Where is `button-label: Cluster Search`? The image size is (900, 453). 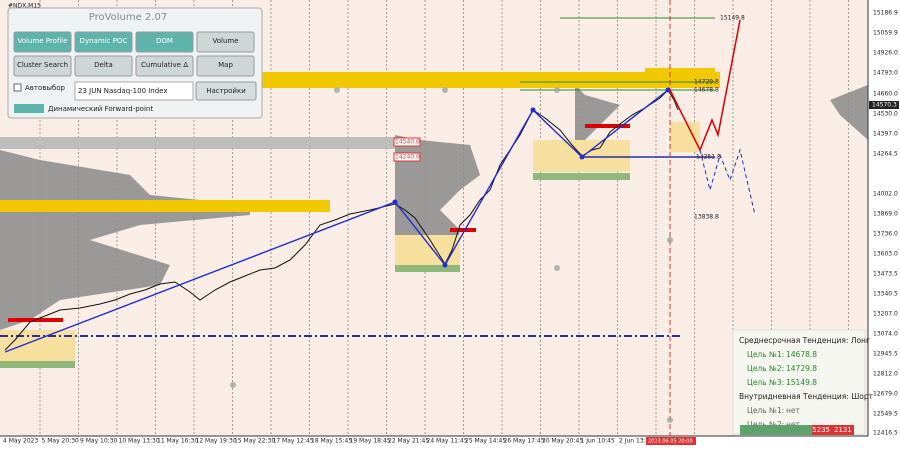 button-label: Cluster Search is located at coordinates (42, 65).